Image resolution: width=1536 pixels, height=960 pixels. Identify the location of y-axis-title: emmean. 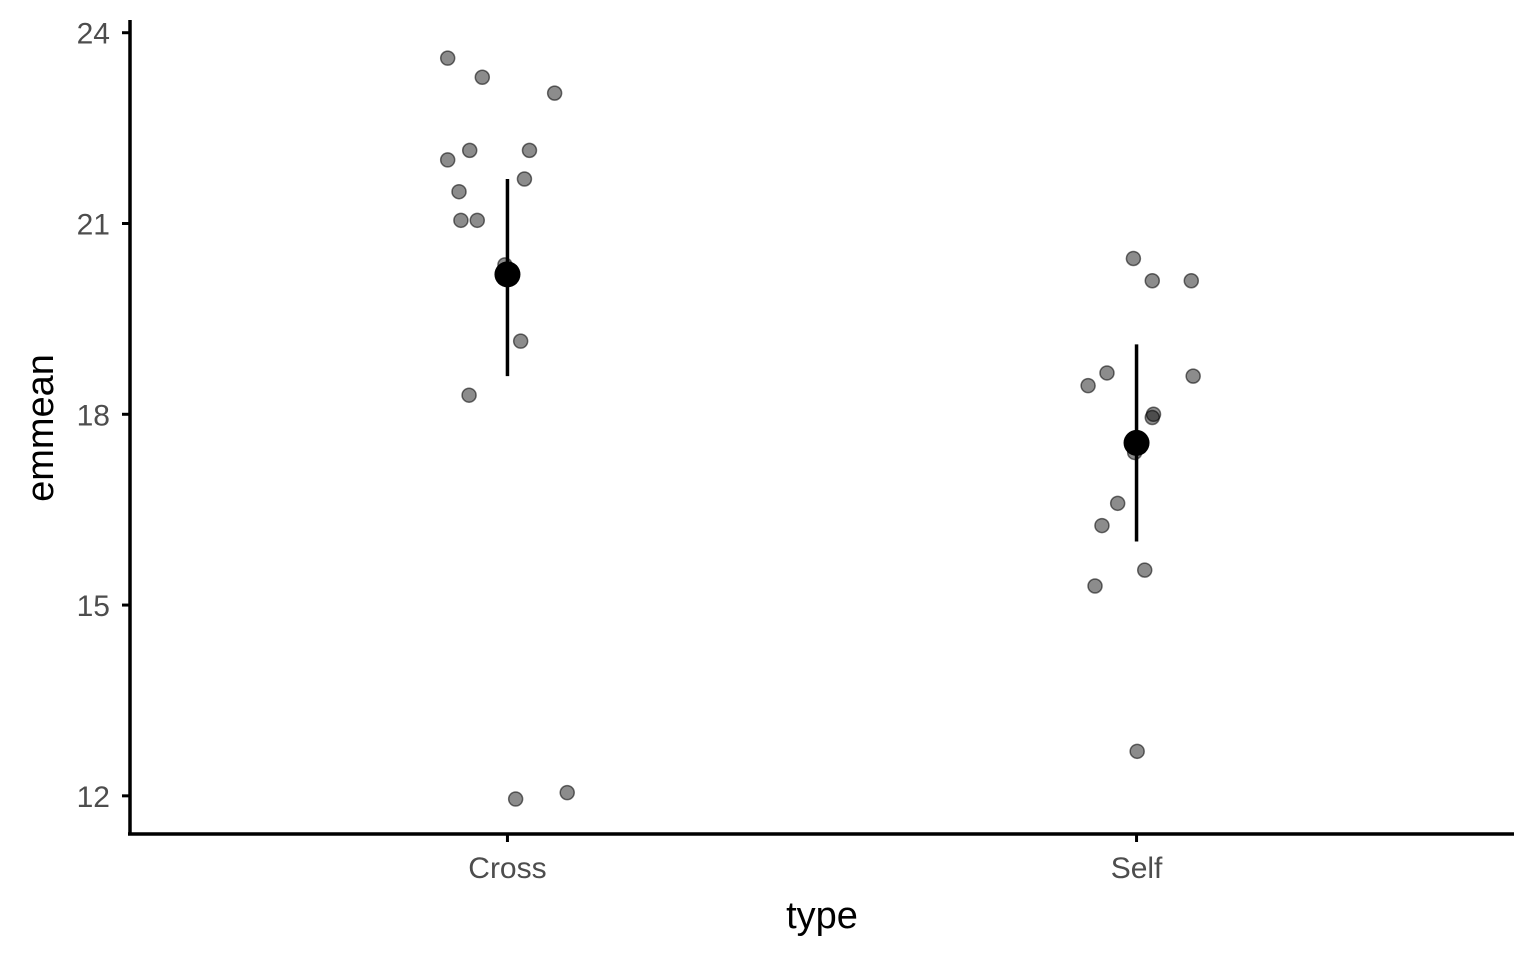
(41, 428).